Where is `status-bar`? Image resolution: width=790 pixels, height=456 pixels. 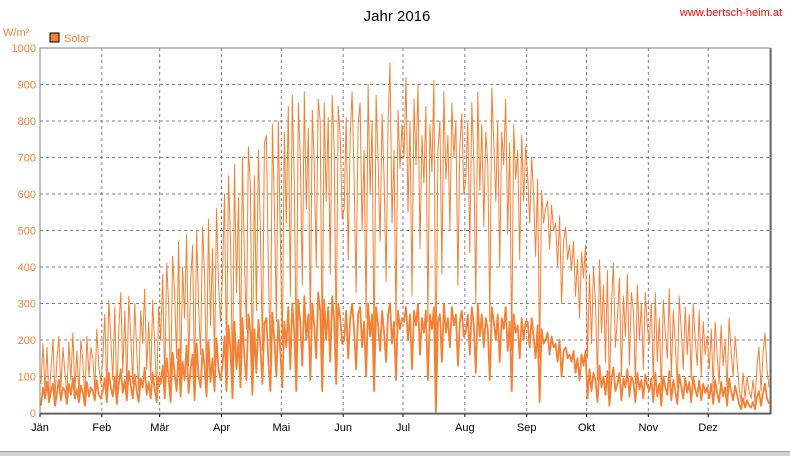
status-bar is located at coordinates (395, 453).